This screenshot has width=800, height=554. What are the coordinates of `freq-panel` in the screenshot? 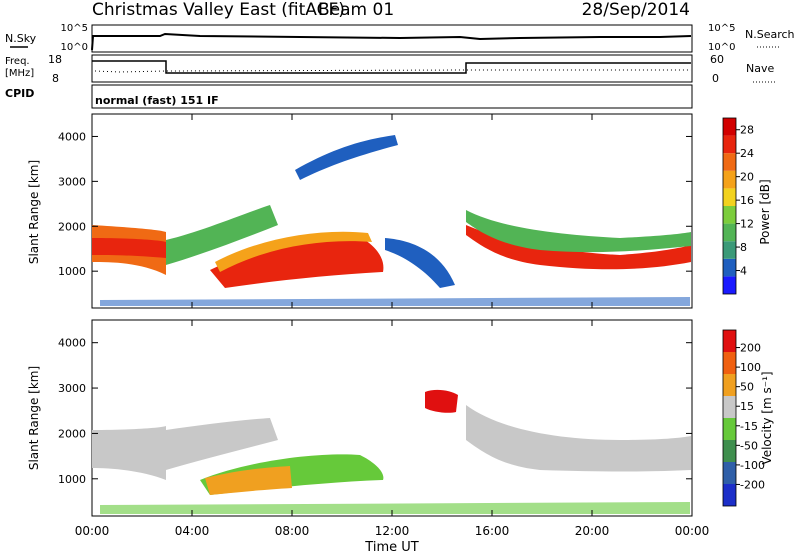 It's located at (392, 68).